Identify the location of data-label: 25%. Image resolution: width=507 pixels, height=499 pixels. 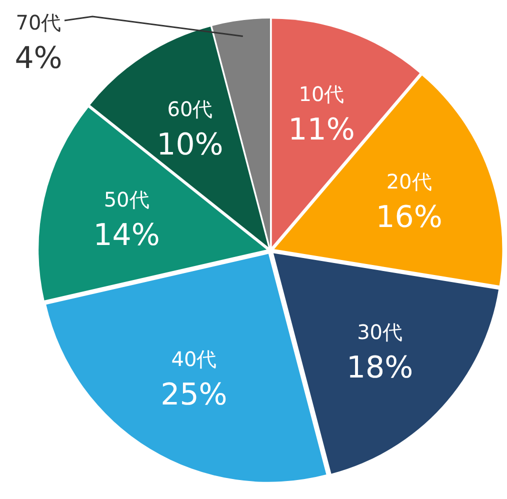
(194, 394).